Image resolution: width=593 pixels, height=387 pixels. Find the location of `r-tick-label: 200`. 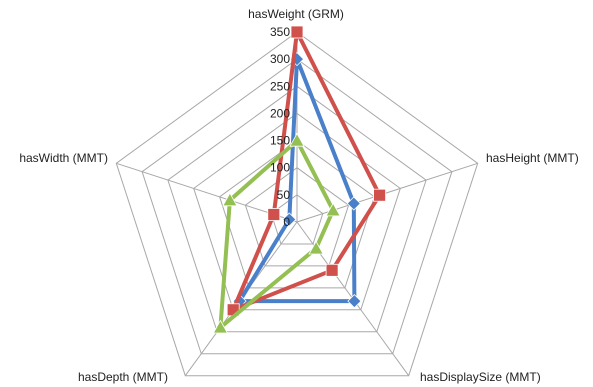

r-tick-label: 200 is located at coordinates (280, 113).